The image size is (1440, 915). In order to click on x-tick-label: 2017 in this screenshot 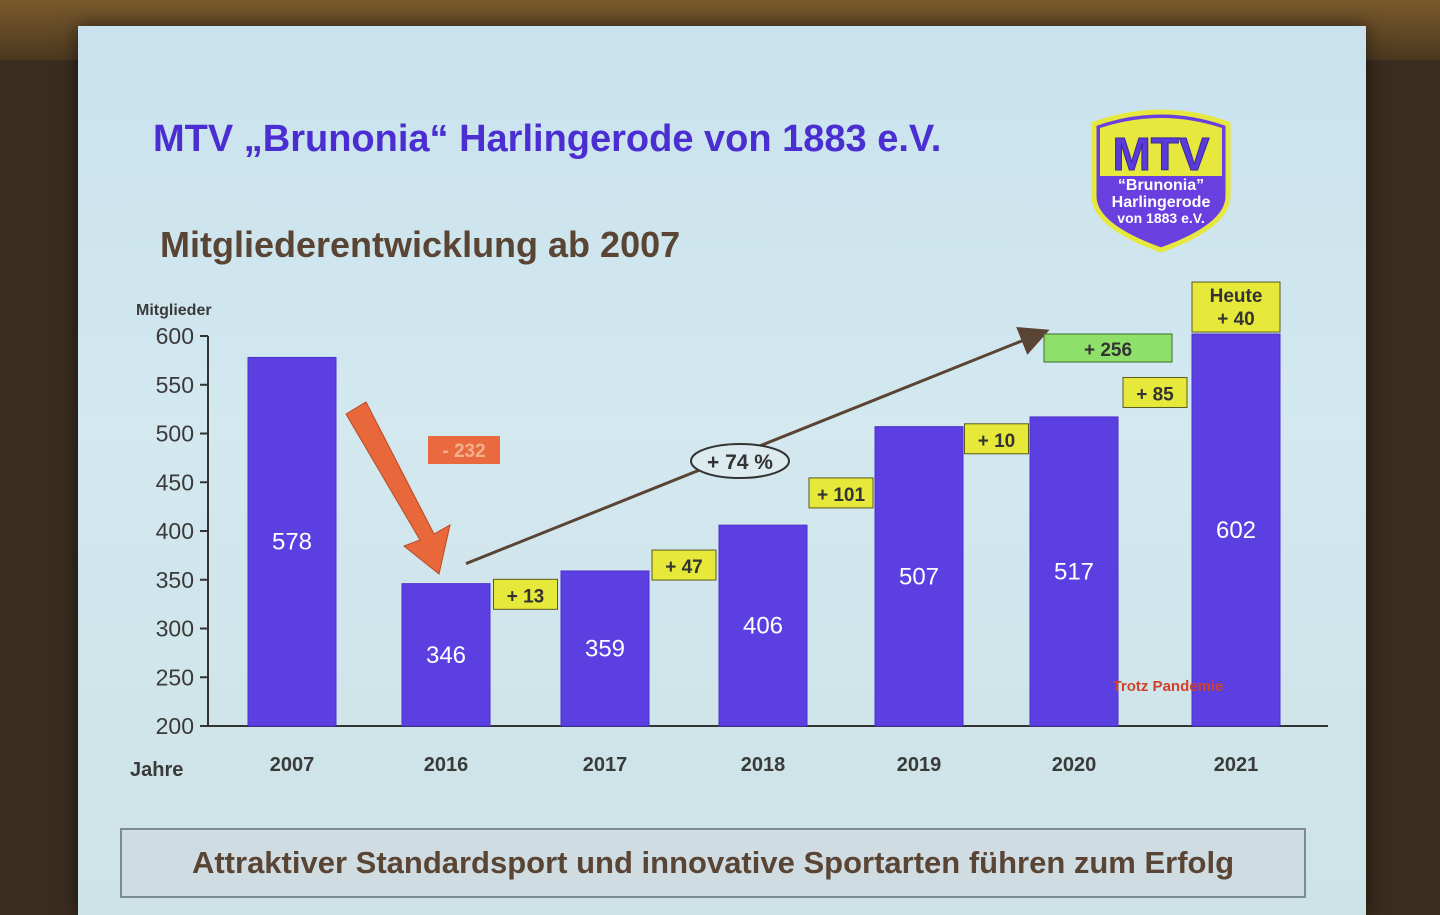, I will do `click(605, 765)`.